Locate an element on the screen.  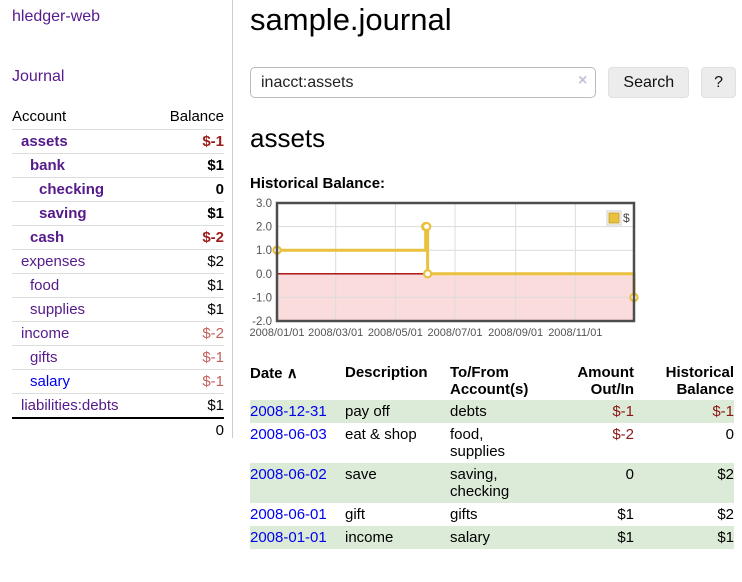
transaction-row: 2008-12-31 pay off debts $-1 $-1 is located at coordinates (492, 411).